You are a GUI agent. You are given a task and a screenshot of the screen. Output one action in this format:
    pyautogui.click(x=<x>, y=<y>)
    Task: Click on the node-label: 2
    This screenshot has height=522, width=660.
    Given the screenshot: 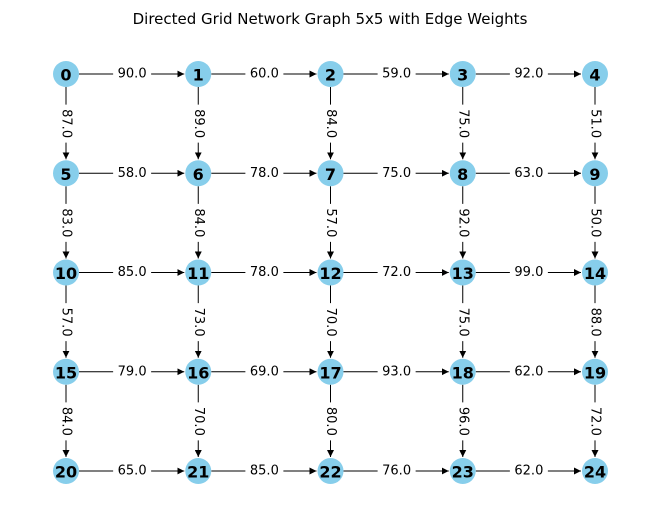 What is the action you would take?
    pyautogui.click(x=330, y=75)
    